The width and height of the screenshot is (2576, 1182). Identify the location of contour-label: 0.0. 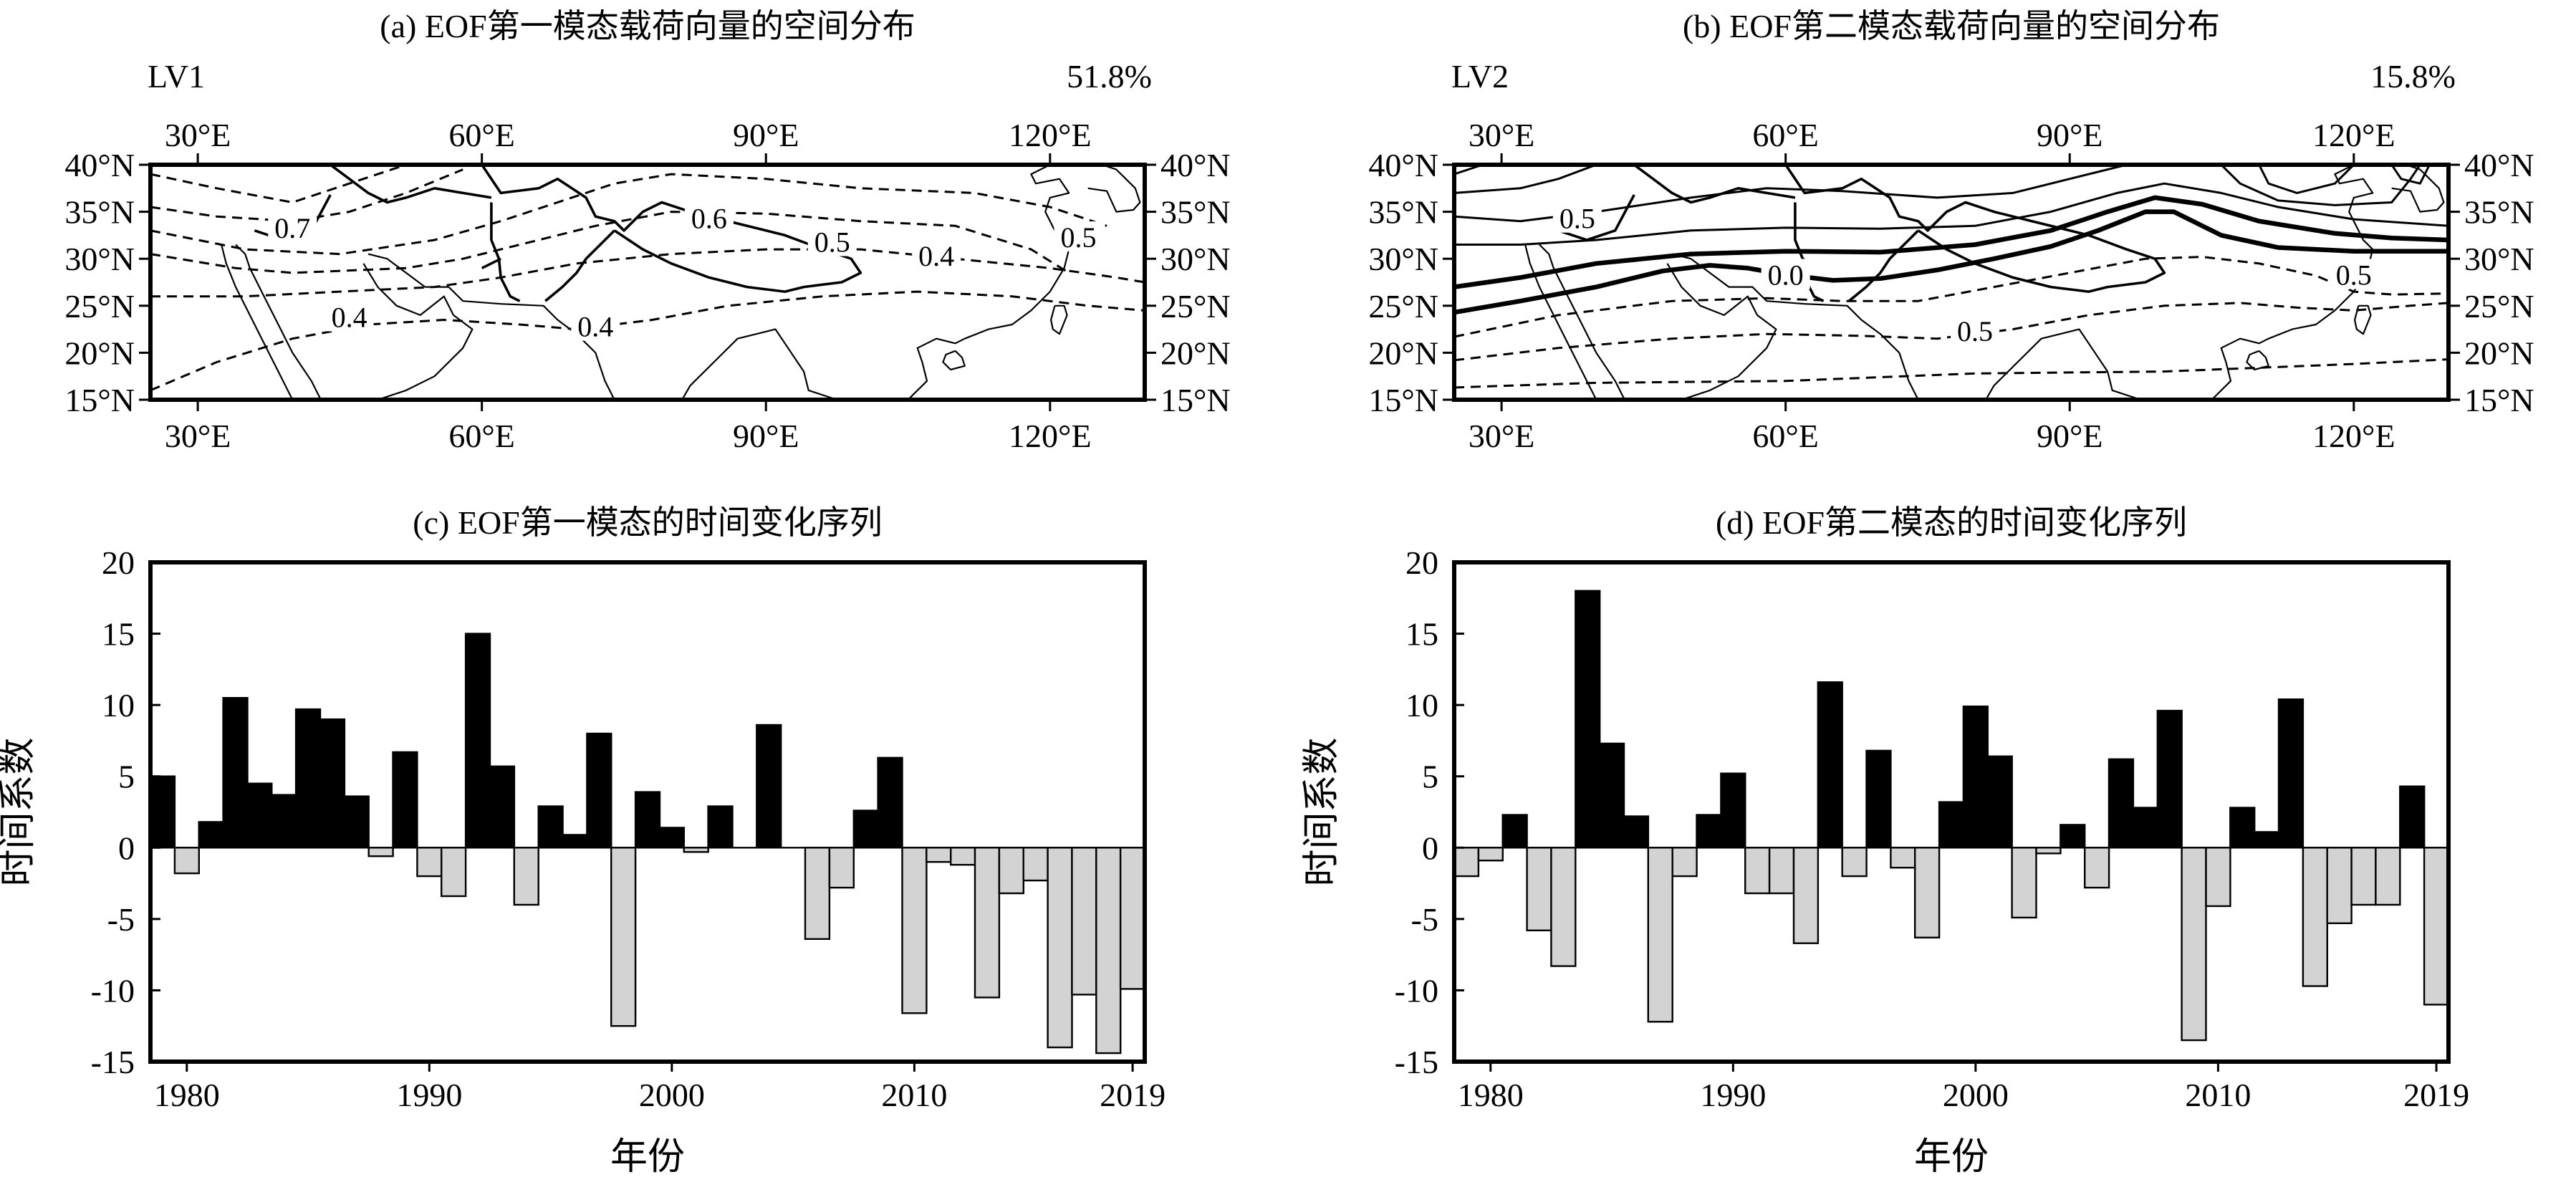
(1786, 275).